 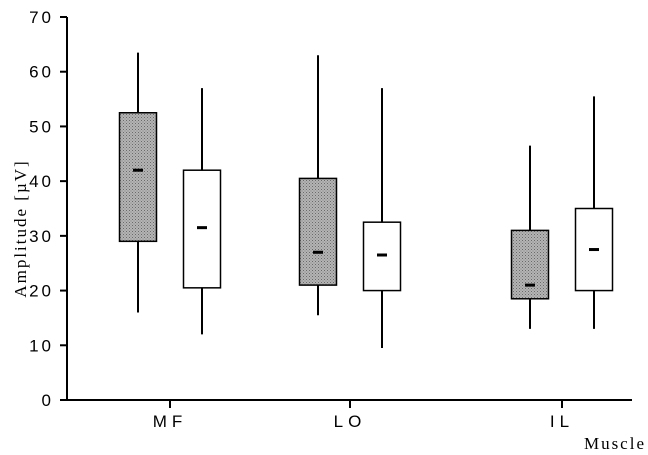 What do you see at coordinates (41, 345) in the screenshot?
I see `y-tick-label: 10` at bounding box center [41, 345].